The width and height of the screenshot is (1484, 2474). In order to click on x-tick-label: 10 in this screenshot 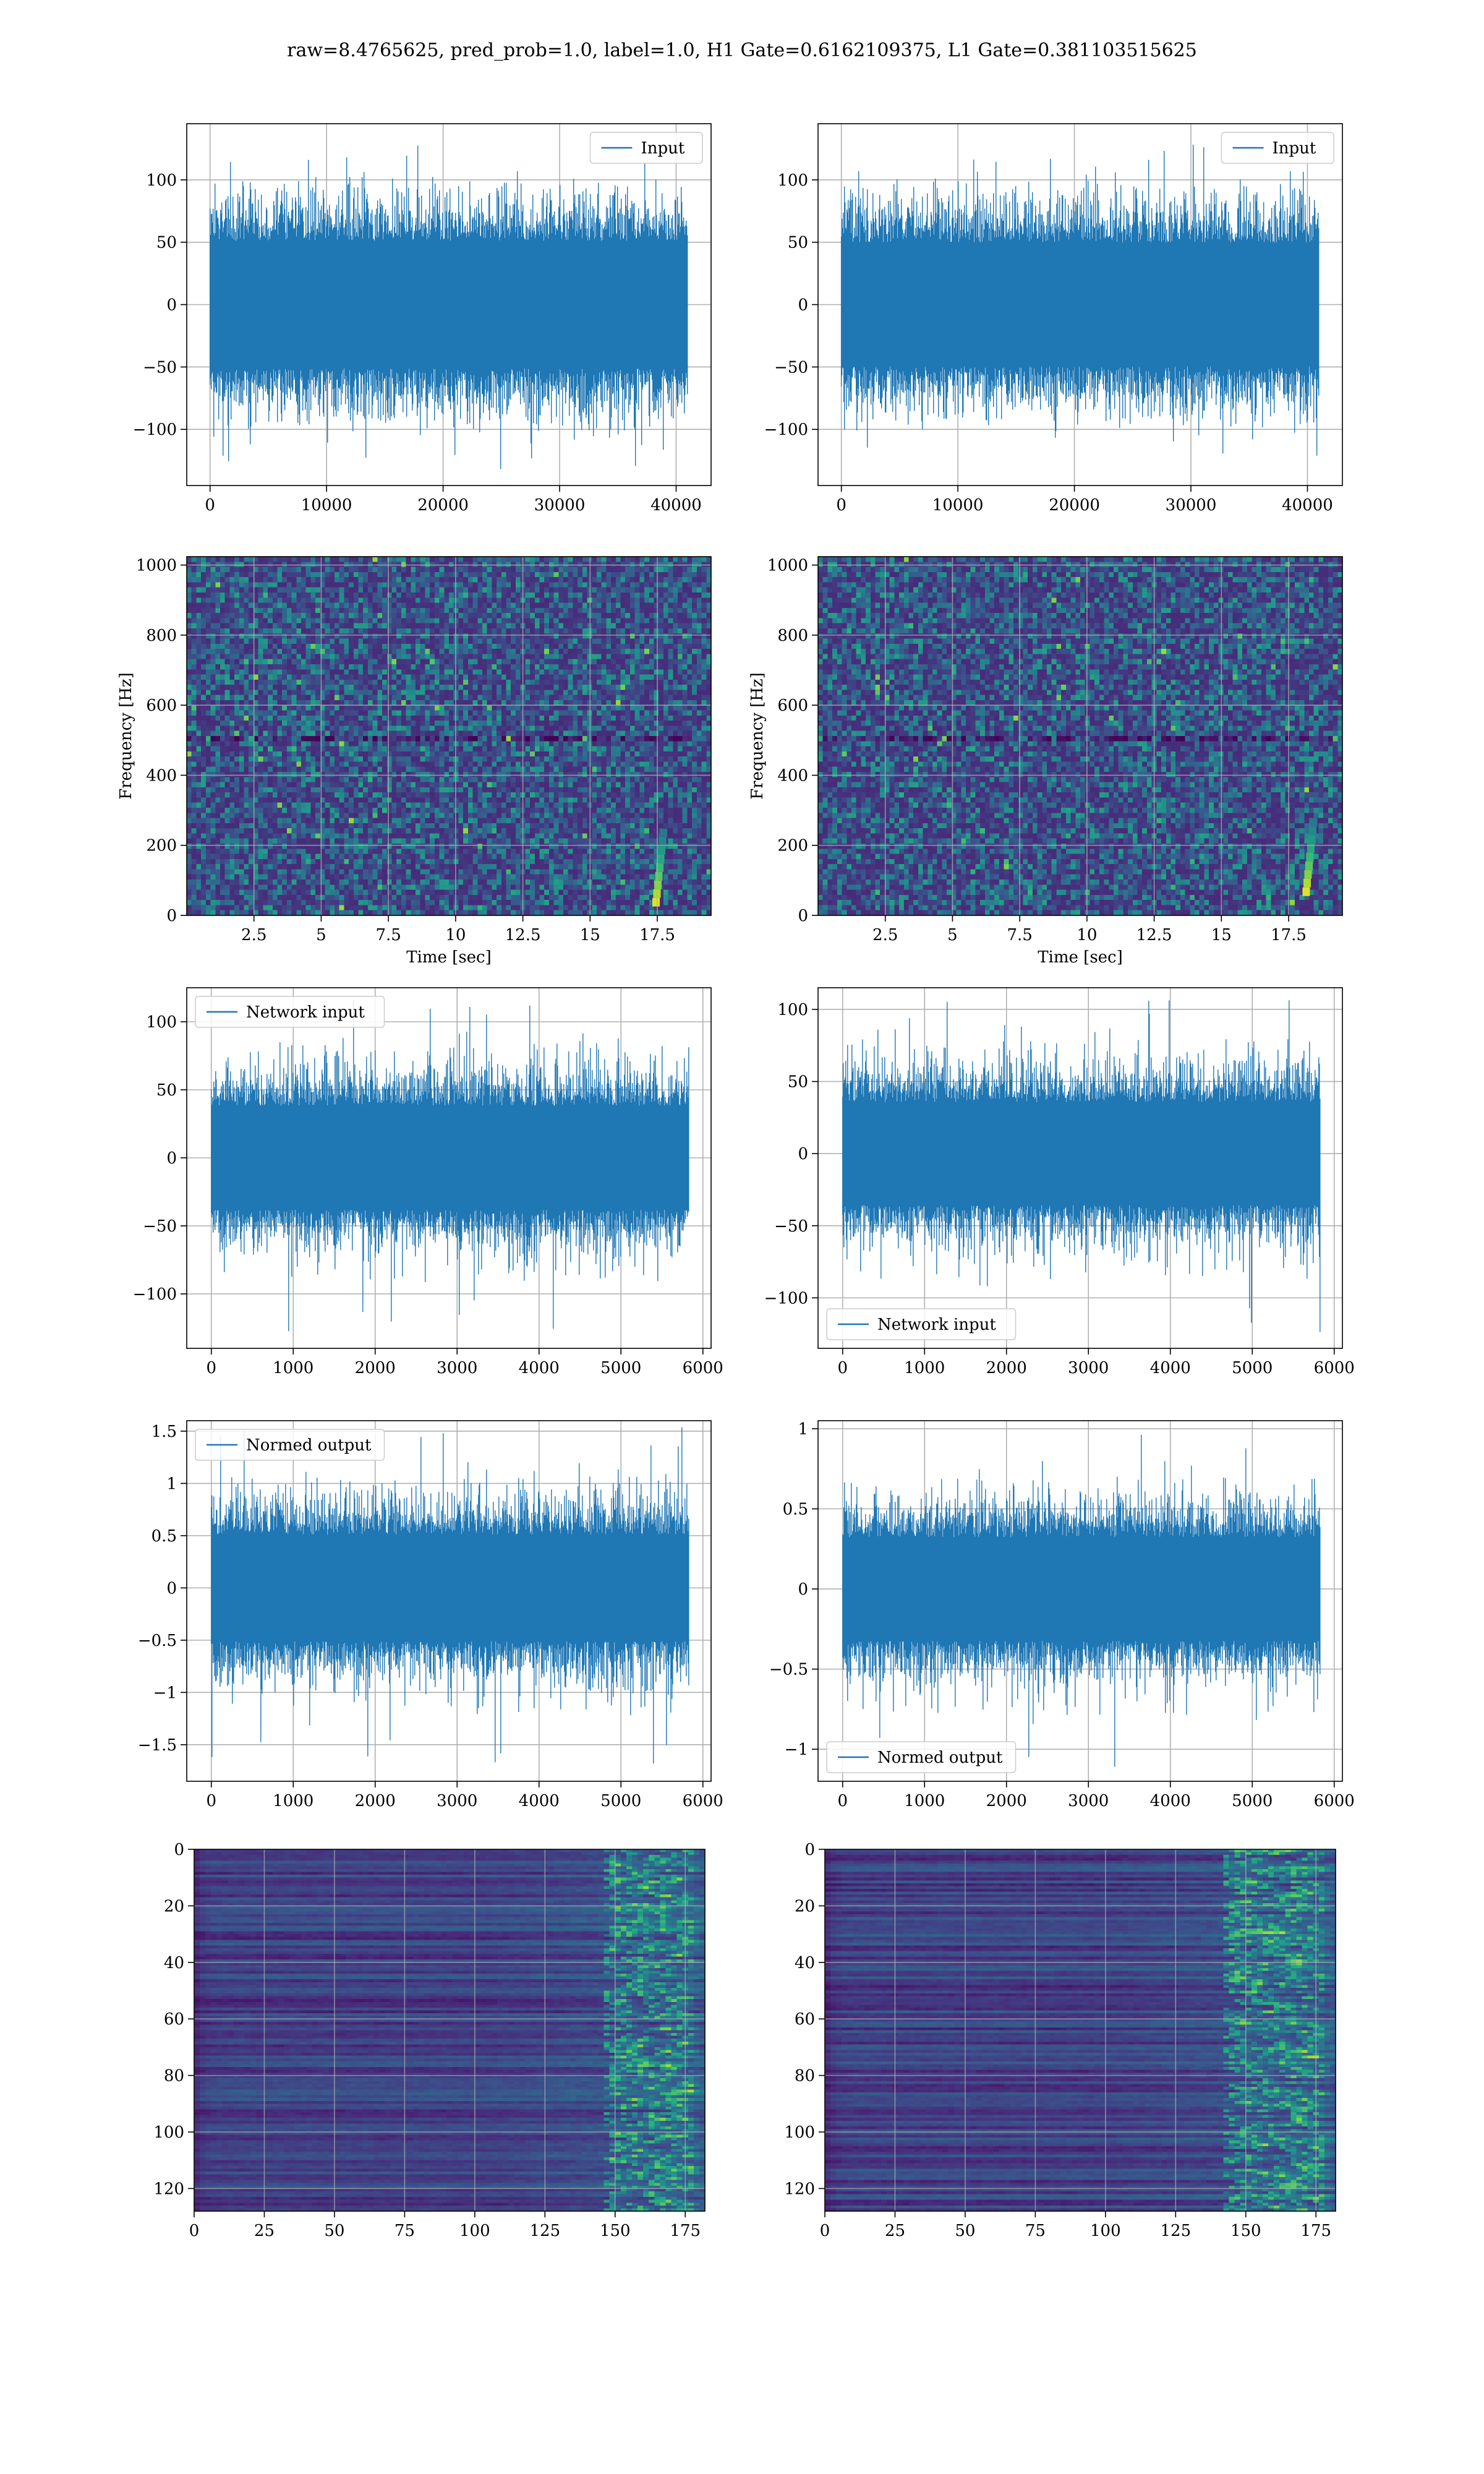, I will do `click(1087, 935)`.